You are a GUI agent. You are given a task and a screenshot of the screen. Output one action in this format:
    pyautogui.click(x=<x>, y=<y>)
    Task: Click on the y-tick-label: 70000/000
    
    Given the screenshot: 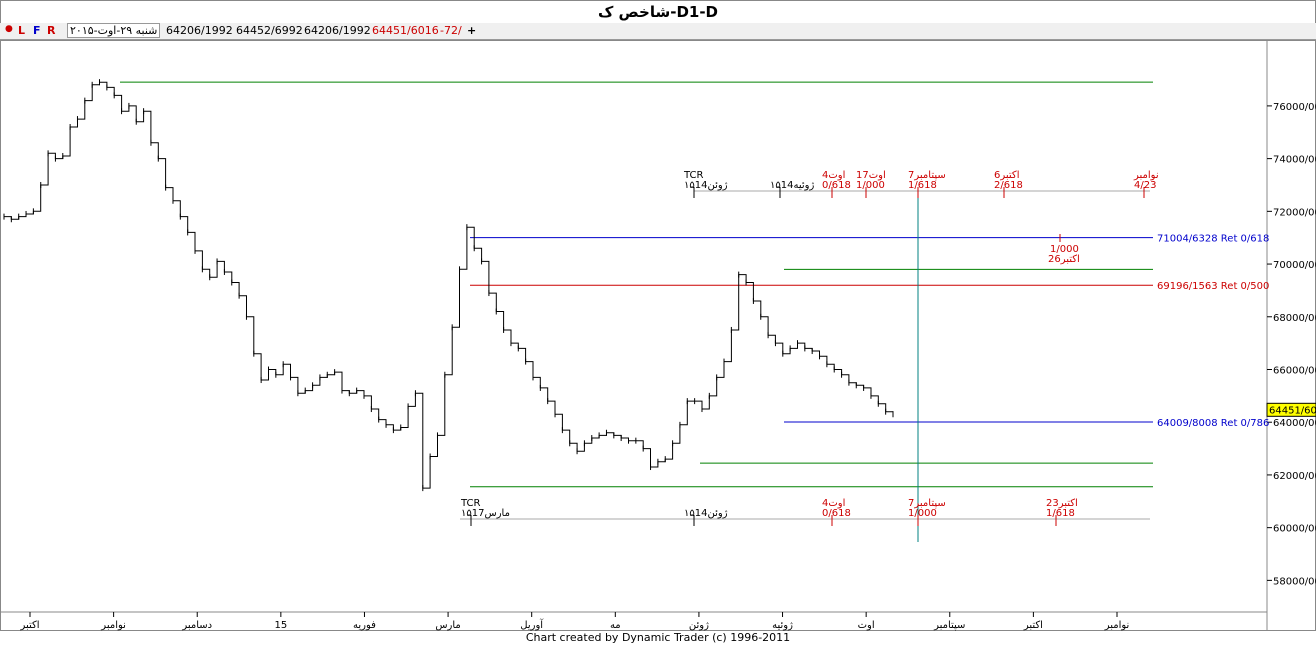 What is the action you would take?
    pyautogui.click(x=1294, y=265)
    